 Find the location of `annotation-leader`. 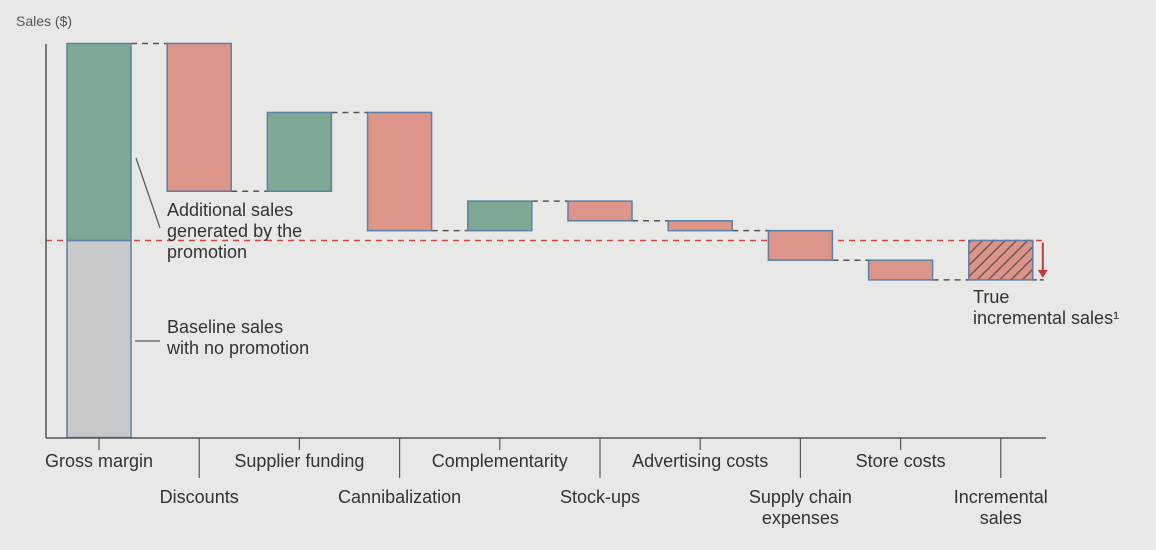

annotation-leader is located at coordinates (148, 193).